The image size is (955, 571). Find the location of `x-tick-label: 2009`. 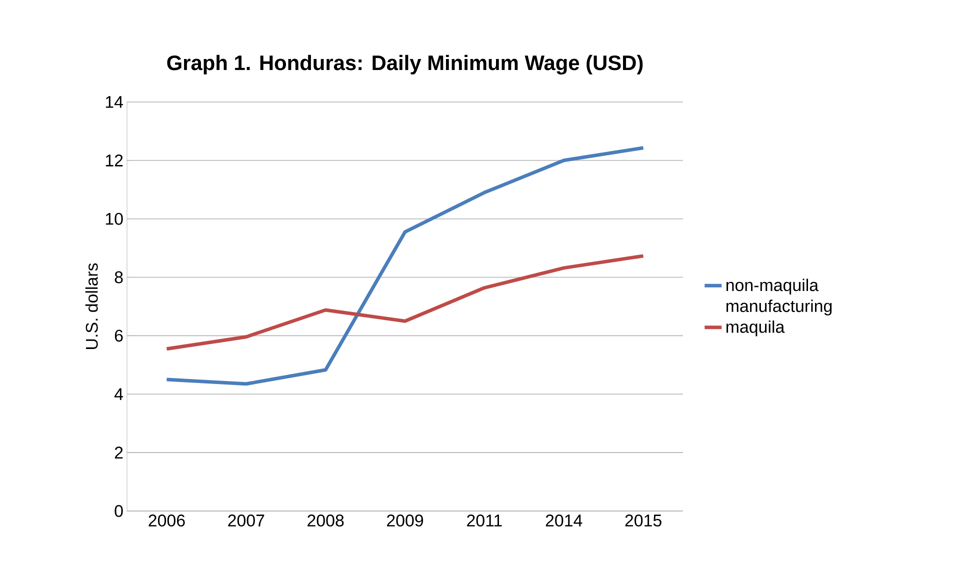

x-tick-label: 2009 is located at coordinates (405, 520).